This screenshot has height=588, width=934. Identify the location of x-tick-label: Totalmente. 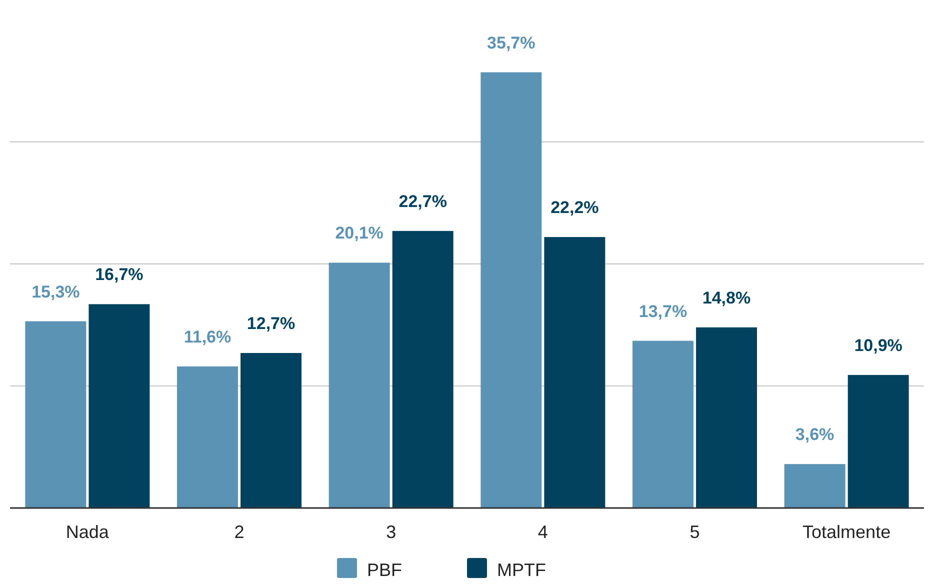
(846, 532).